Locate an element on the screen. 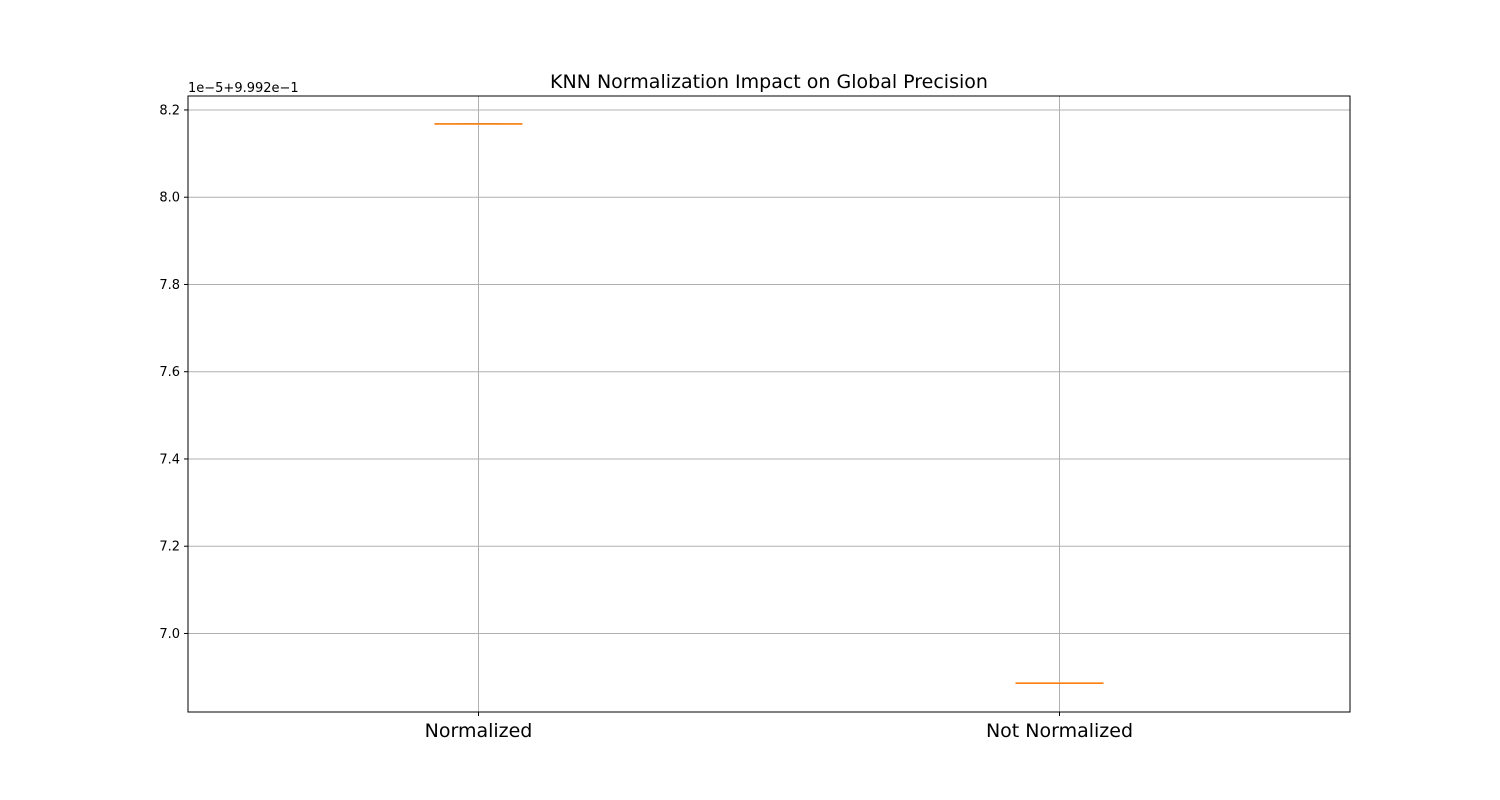 This screenshot has width=1500, height=800. y-offset-label: 1e−5+9.992e−1 is located at coordinates (243, 88).